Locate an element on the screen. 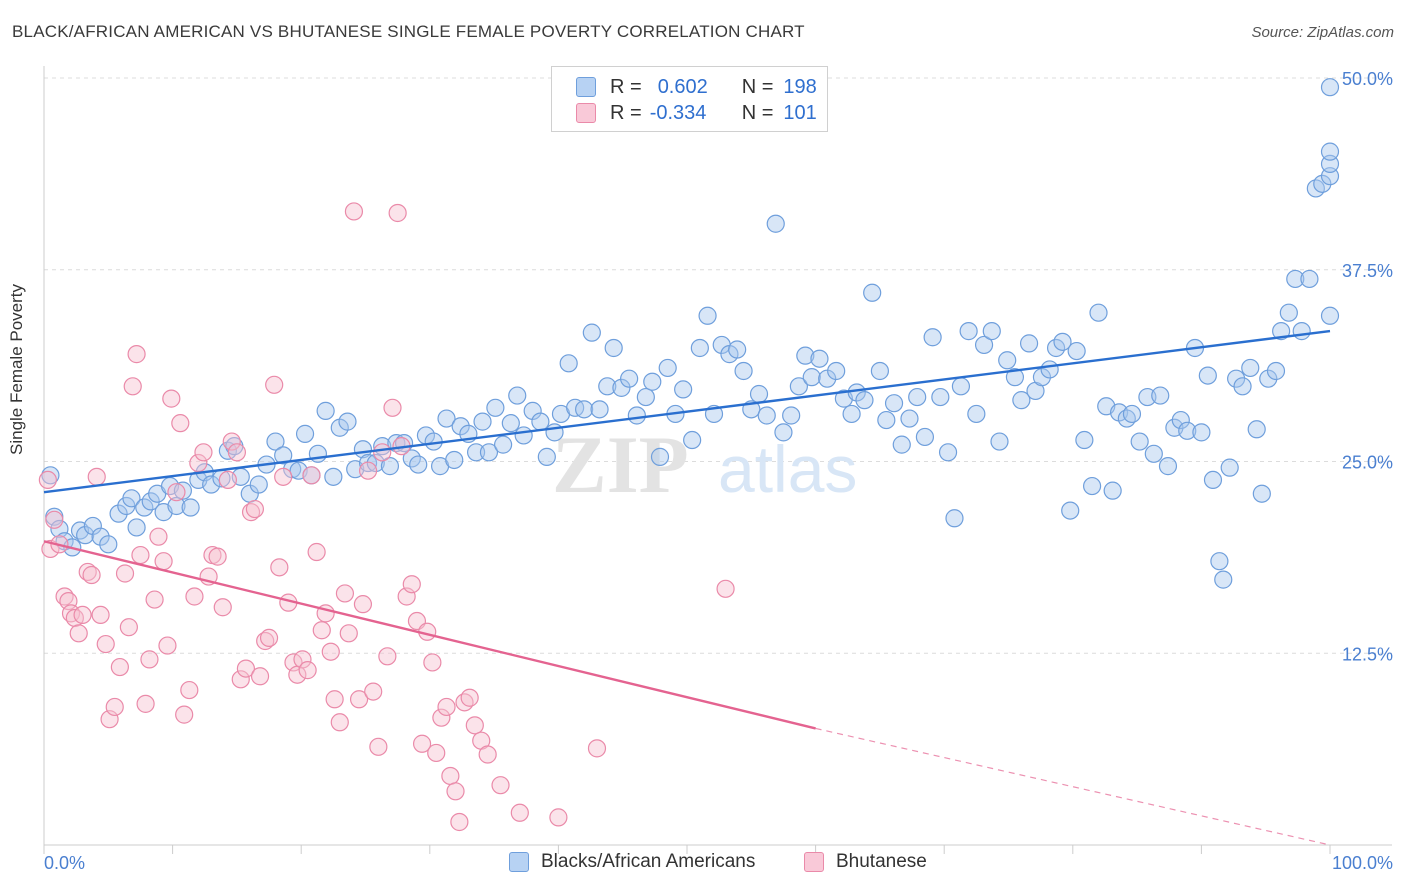 This screenshot has height=892, width=1406. zipatlas-watermark: ZIP atlas is located at coordinates (704, 464).